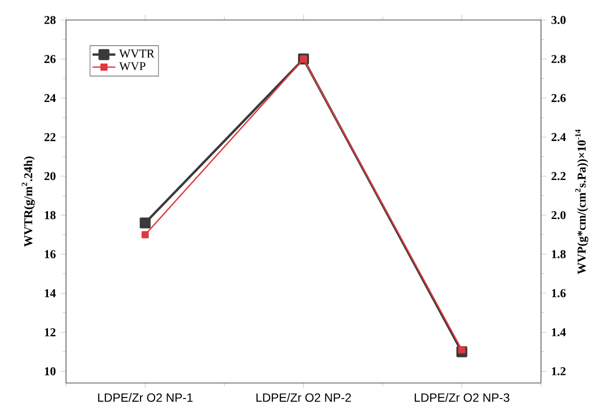 Image resolution: width=593 pixels, height=414 pixels. I want to click on y2-tick-label: 2.8, so click(559, 59).